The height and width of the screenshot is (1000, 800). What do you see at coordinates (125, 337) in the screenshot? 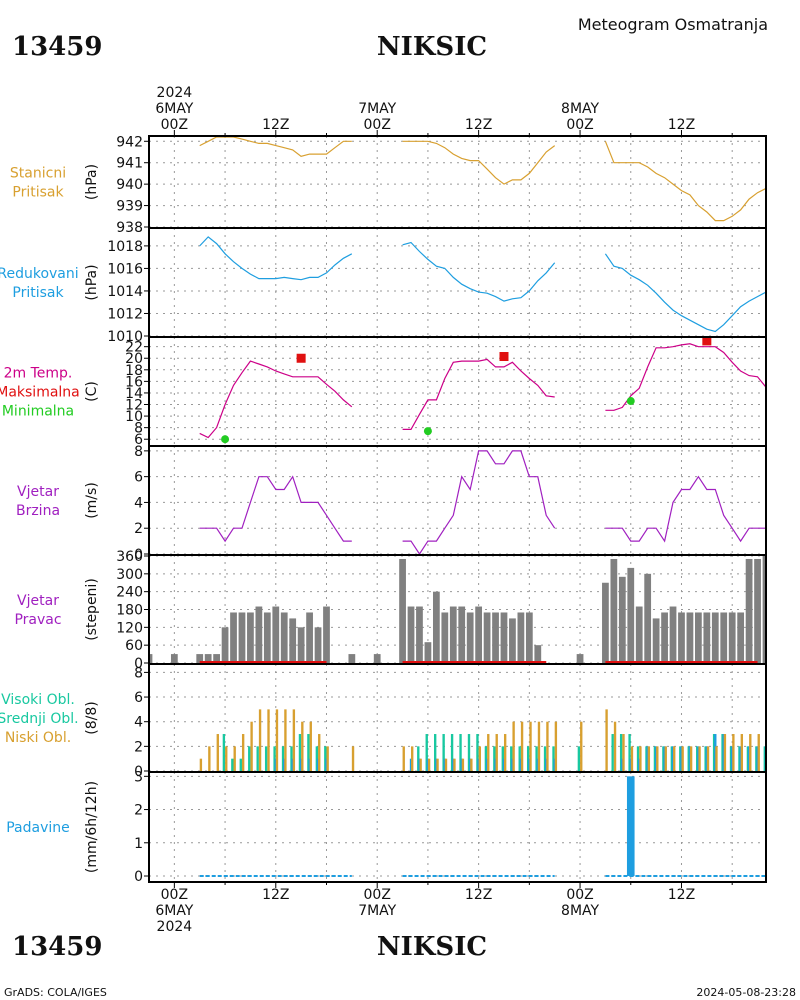
I see `y-tick-label: 1010` at bounding box center [125, 337].